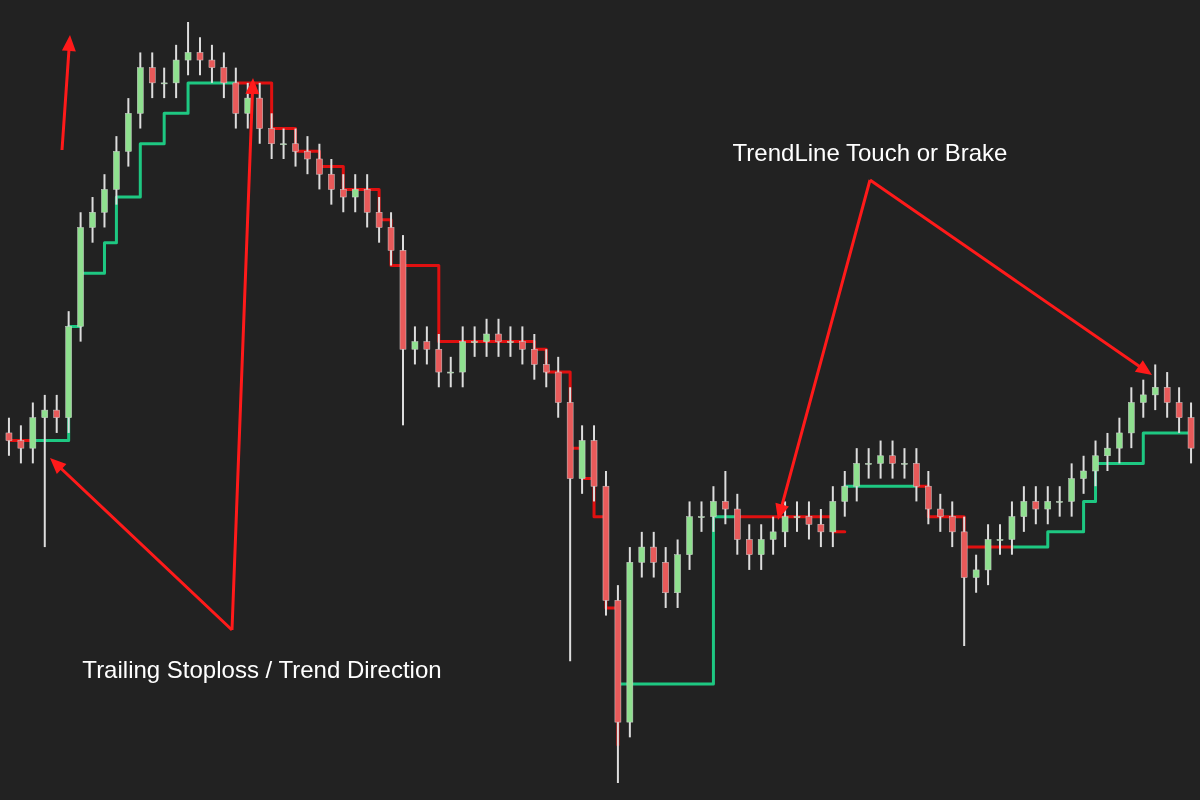  Describe the element at coordinates (870, 152) in the screenshot. I see `annotation: TrendLine Touch or Brake` at that location.